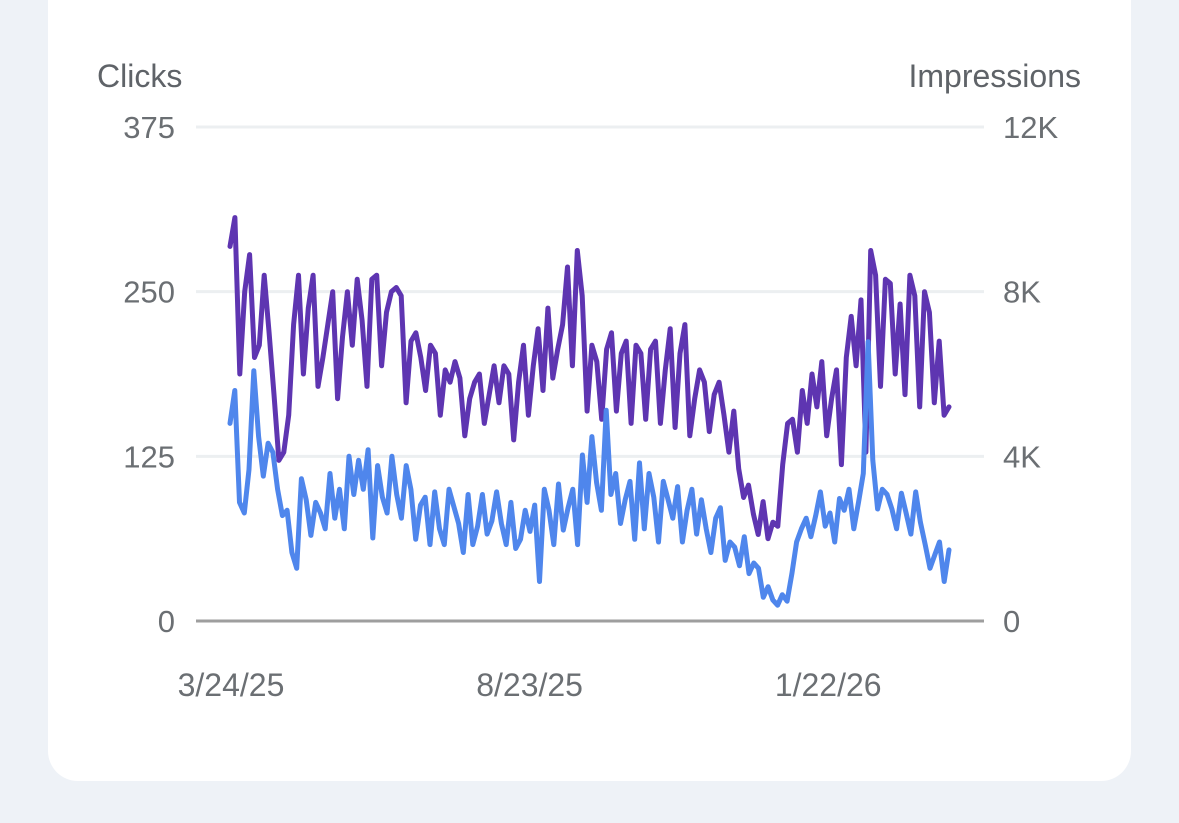 The height and width of the screenshot is (823, 1179). What do you see at coordinates (529, 685) in the screenshot?
I see `x-tick-label: 8/23/25` at bounding box center [529, 685].